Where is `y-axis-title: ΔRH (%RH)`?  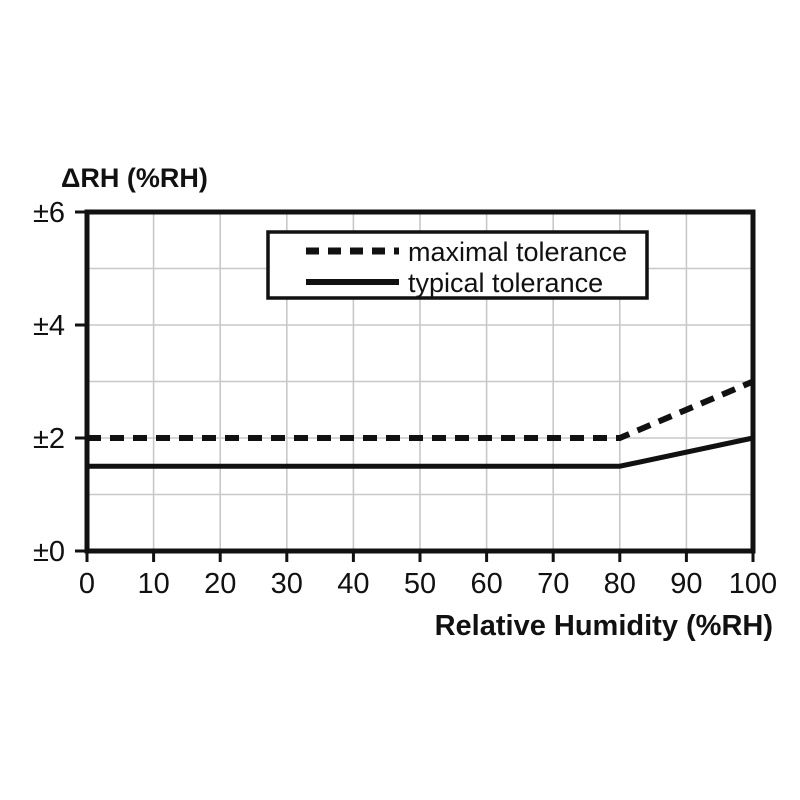
y-axis-title: ΔRH (%RH) is located at coordinates (134, 178).